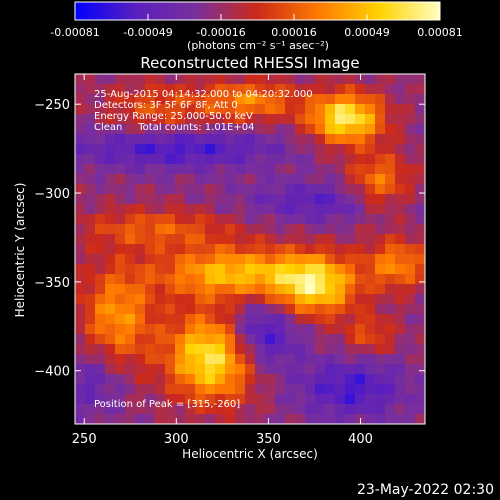 This screenshot has width=500, height=500. Describe the element at coordinates (147, 32) in the screenshot. I see `colorbar-tick-label: -0.00049` at that location.